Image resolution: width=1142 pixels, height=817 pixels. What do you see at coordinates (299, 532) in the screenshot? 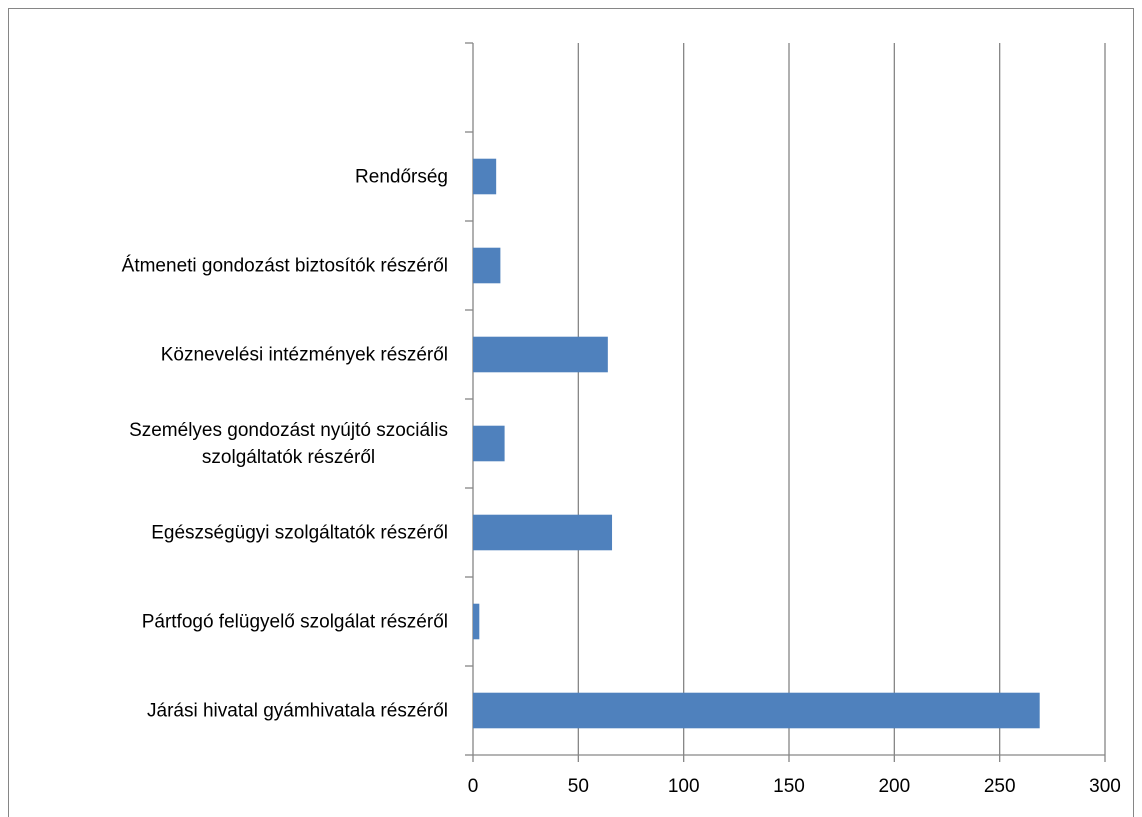
I see `y-tick-label: Egészségügyi szolgáltatók részéről` at bounding box center [299, 532].